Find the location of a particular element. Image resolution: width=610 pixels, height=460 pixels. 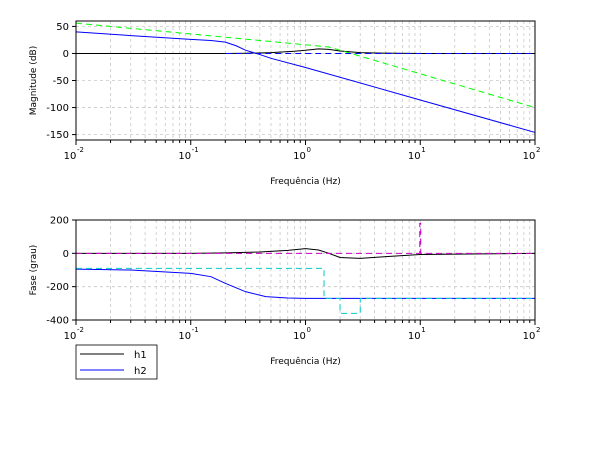

magnitude-xtick-exponent: 0 is located at coordinates (309, 150).